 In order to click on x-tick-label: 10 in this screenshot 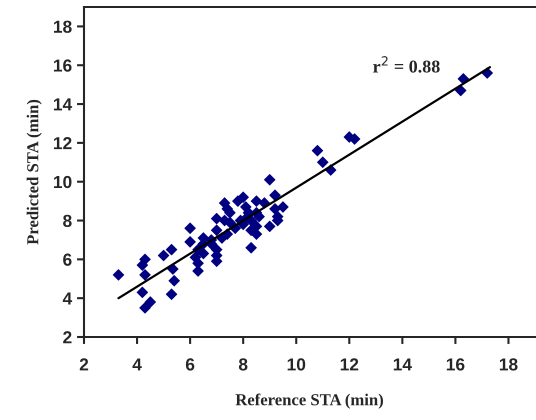, I will do `click(297, 364)`.